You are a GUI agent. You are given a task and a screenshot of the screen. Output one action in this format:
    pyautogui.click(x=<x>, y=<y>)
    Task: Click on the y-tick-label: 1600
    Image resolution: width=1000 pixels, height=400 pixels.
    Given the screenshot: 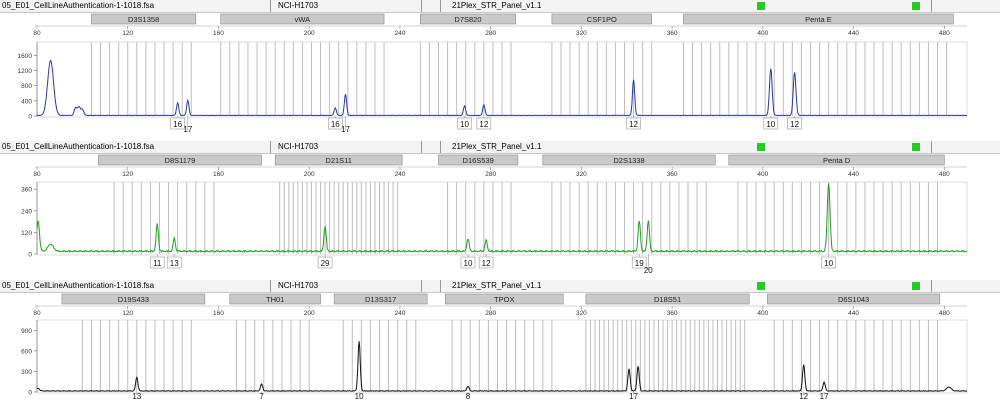 What is the action you would take?
    pyautogui.click(x=25, y=56)
    